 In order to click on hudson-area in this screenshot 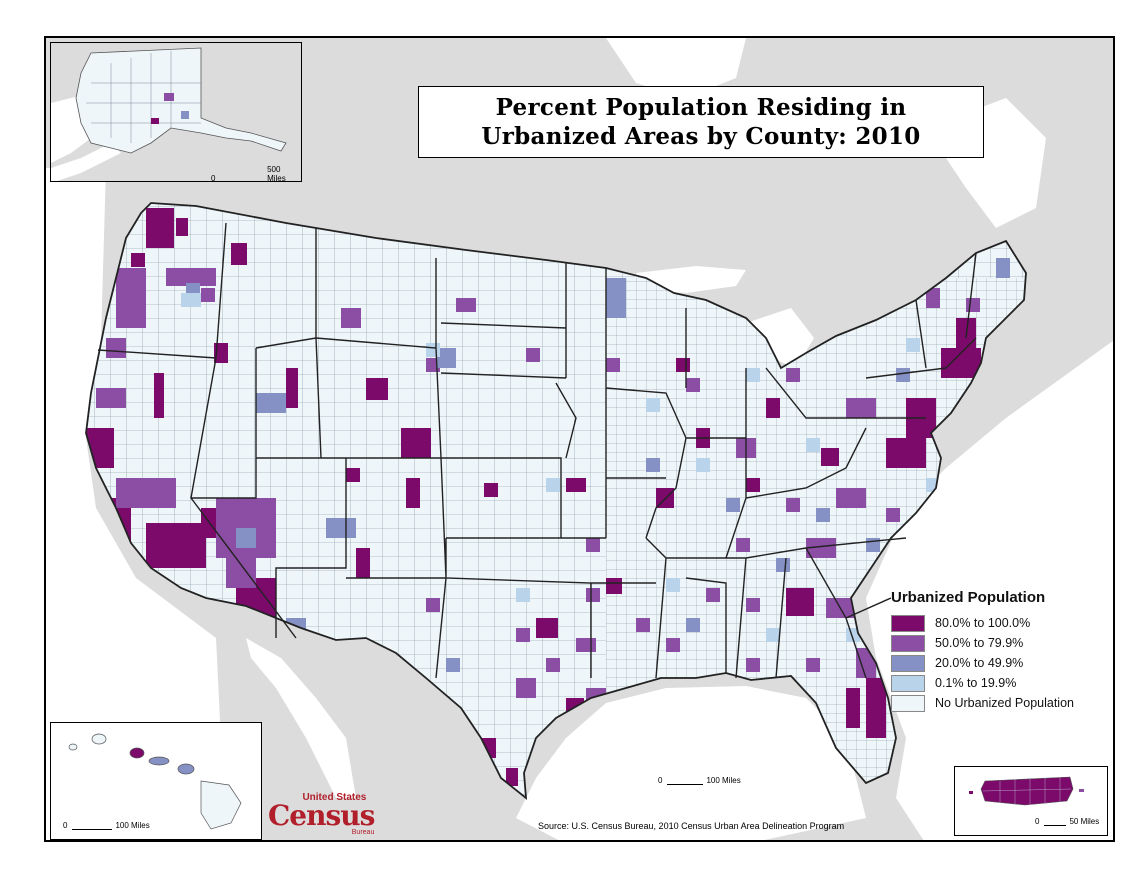, I will do `click(826, 133)`.